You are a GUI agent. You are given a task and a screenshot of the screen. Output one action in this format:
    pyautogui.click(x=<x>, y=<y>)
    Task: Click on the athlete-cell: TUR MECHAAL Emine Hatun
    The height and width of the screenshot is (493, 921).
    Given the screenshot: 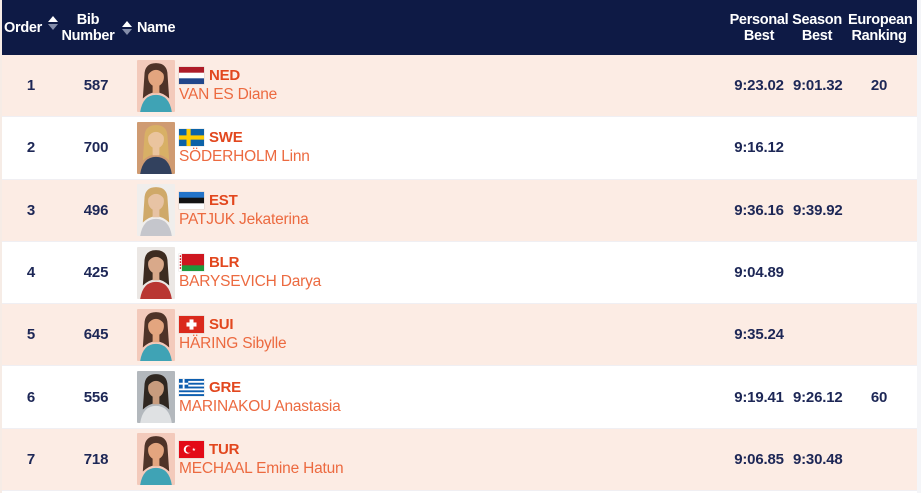 What is the action you would take?
    pyautogui.click(x=428, y=459)
    